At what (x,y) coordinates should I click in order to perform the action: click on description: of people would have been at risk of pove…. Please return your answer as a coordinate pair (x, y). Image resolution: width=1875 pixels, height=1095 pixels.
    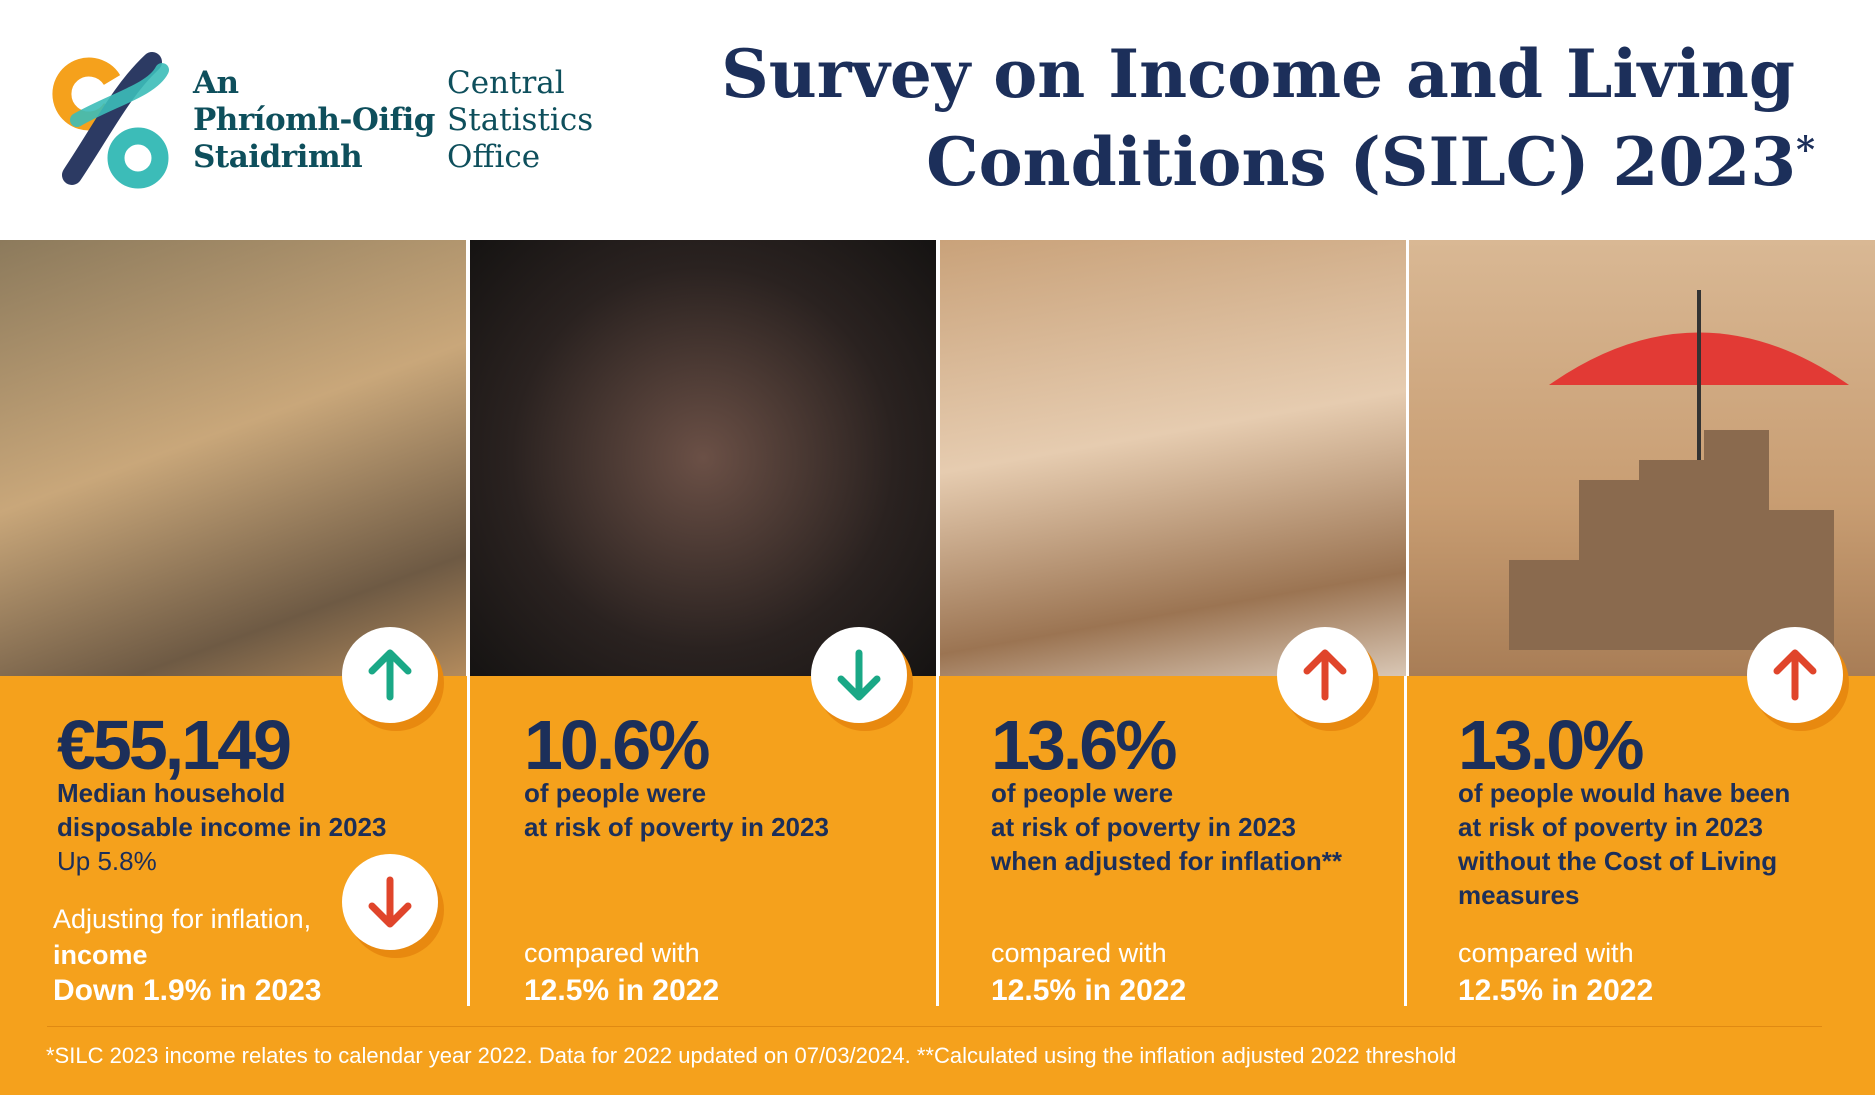
    Looking at the image, I should click on (1624, 844).